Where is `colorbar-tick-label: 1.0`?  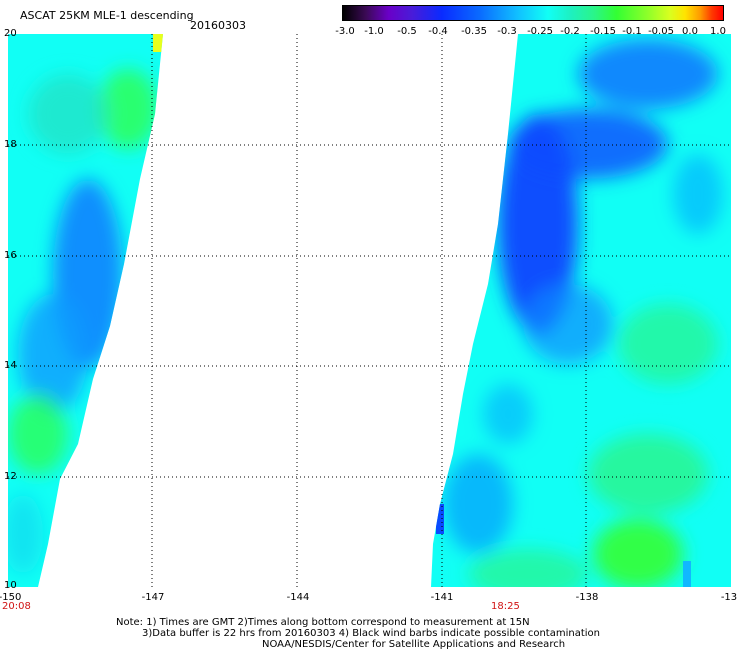 colorbar-tick-label: 1.0 is located at coordinates (718, 31).